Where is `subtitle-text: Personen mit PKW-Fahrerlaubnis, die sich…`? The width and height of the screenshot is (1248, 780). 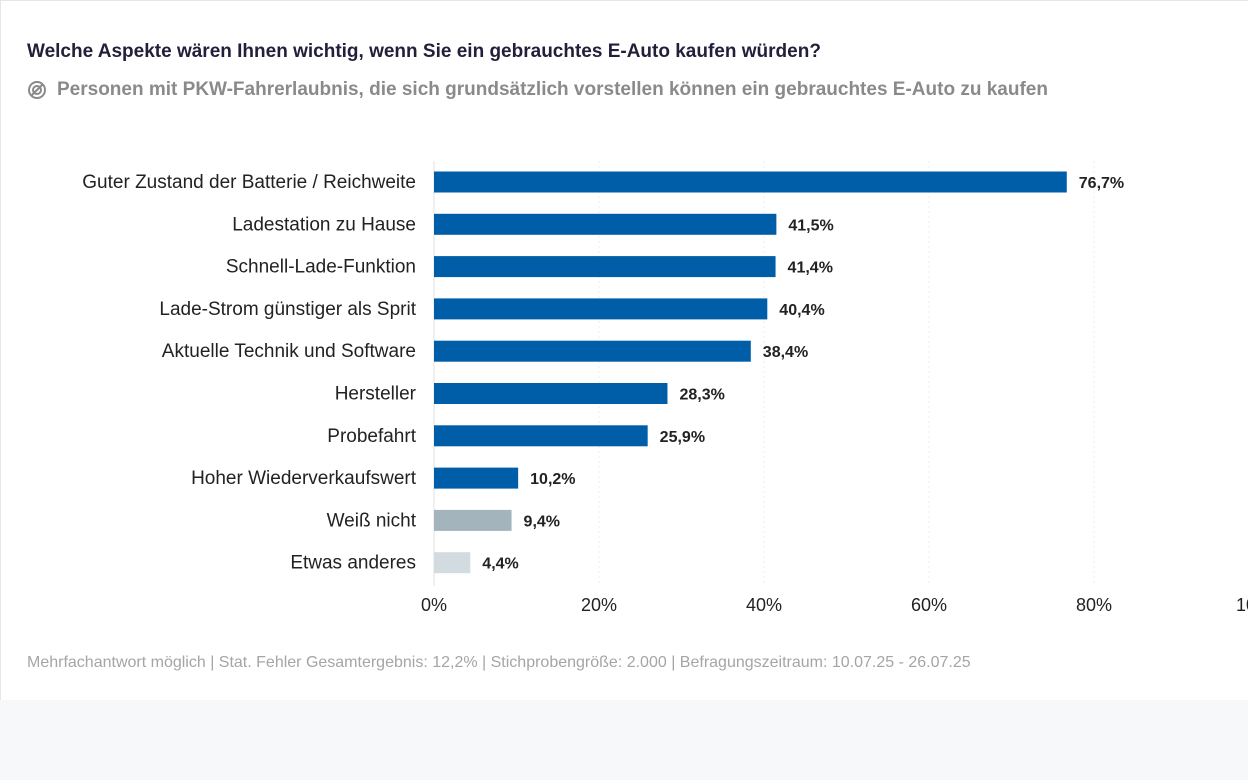
subtitle-text: Personen mit PKW-Fahrerlaubnis, die sich… is located at coordinates (552, 89).